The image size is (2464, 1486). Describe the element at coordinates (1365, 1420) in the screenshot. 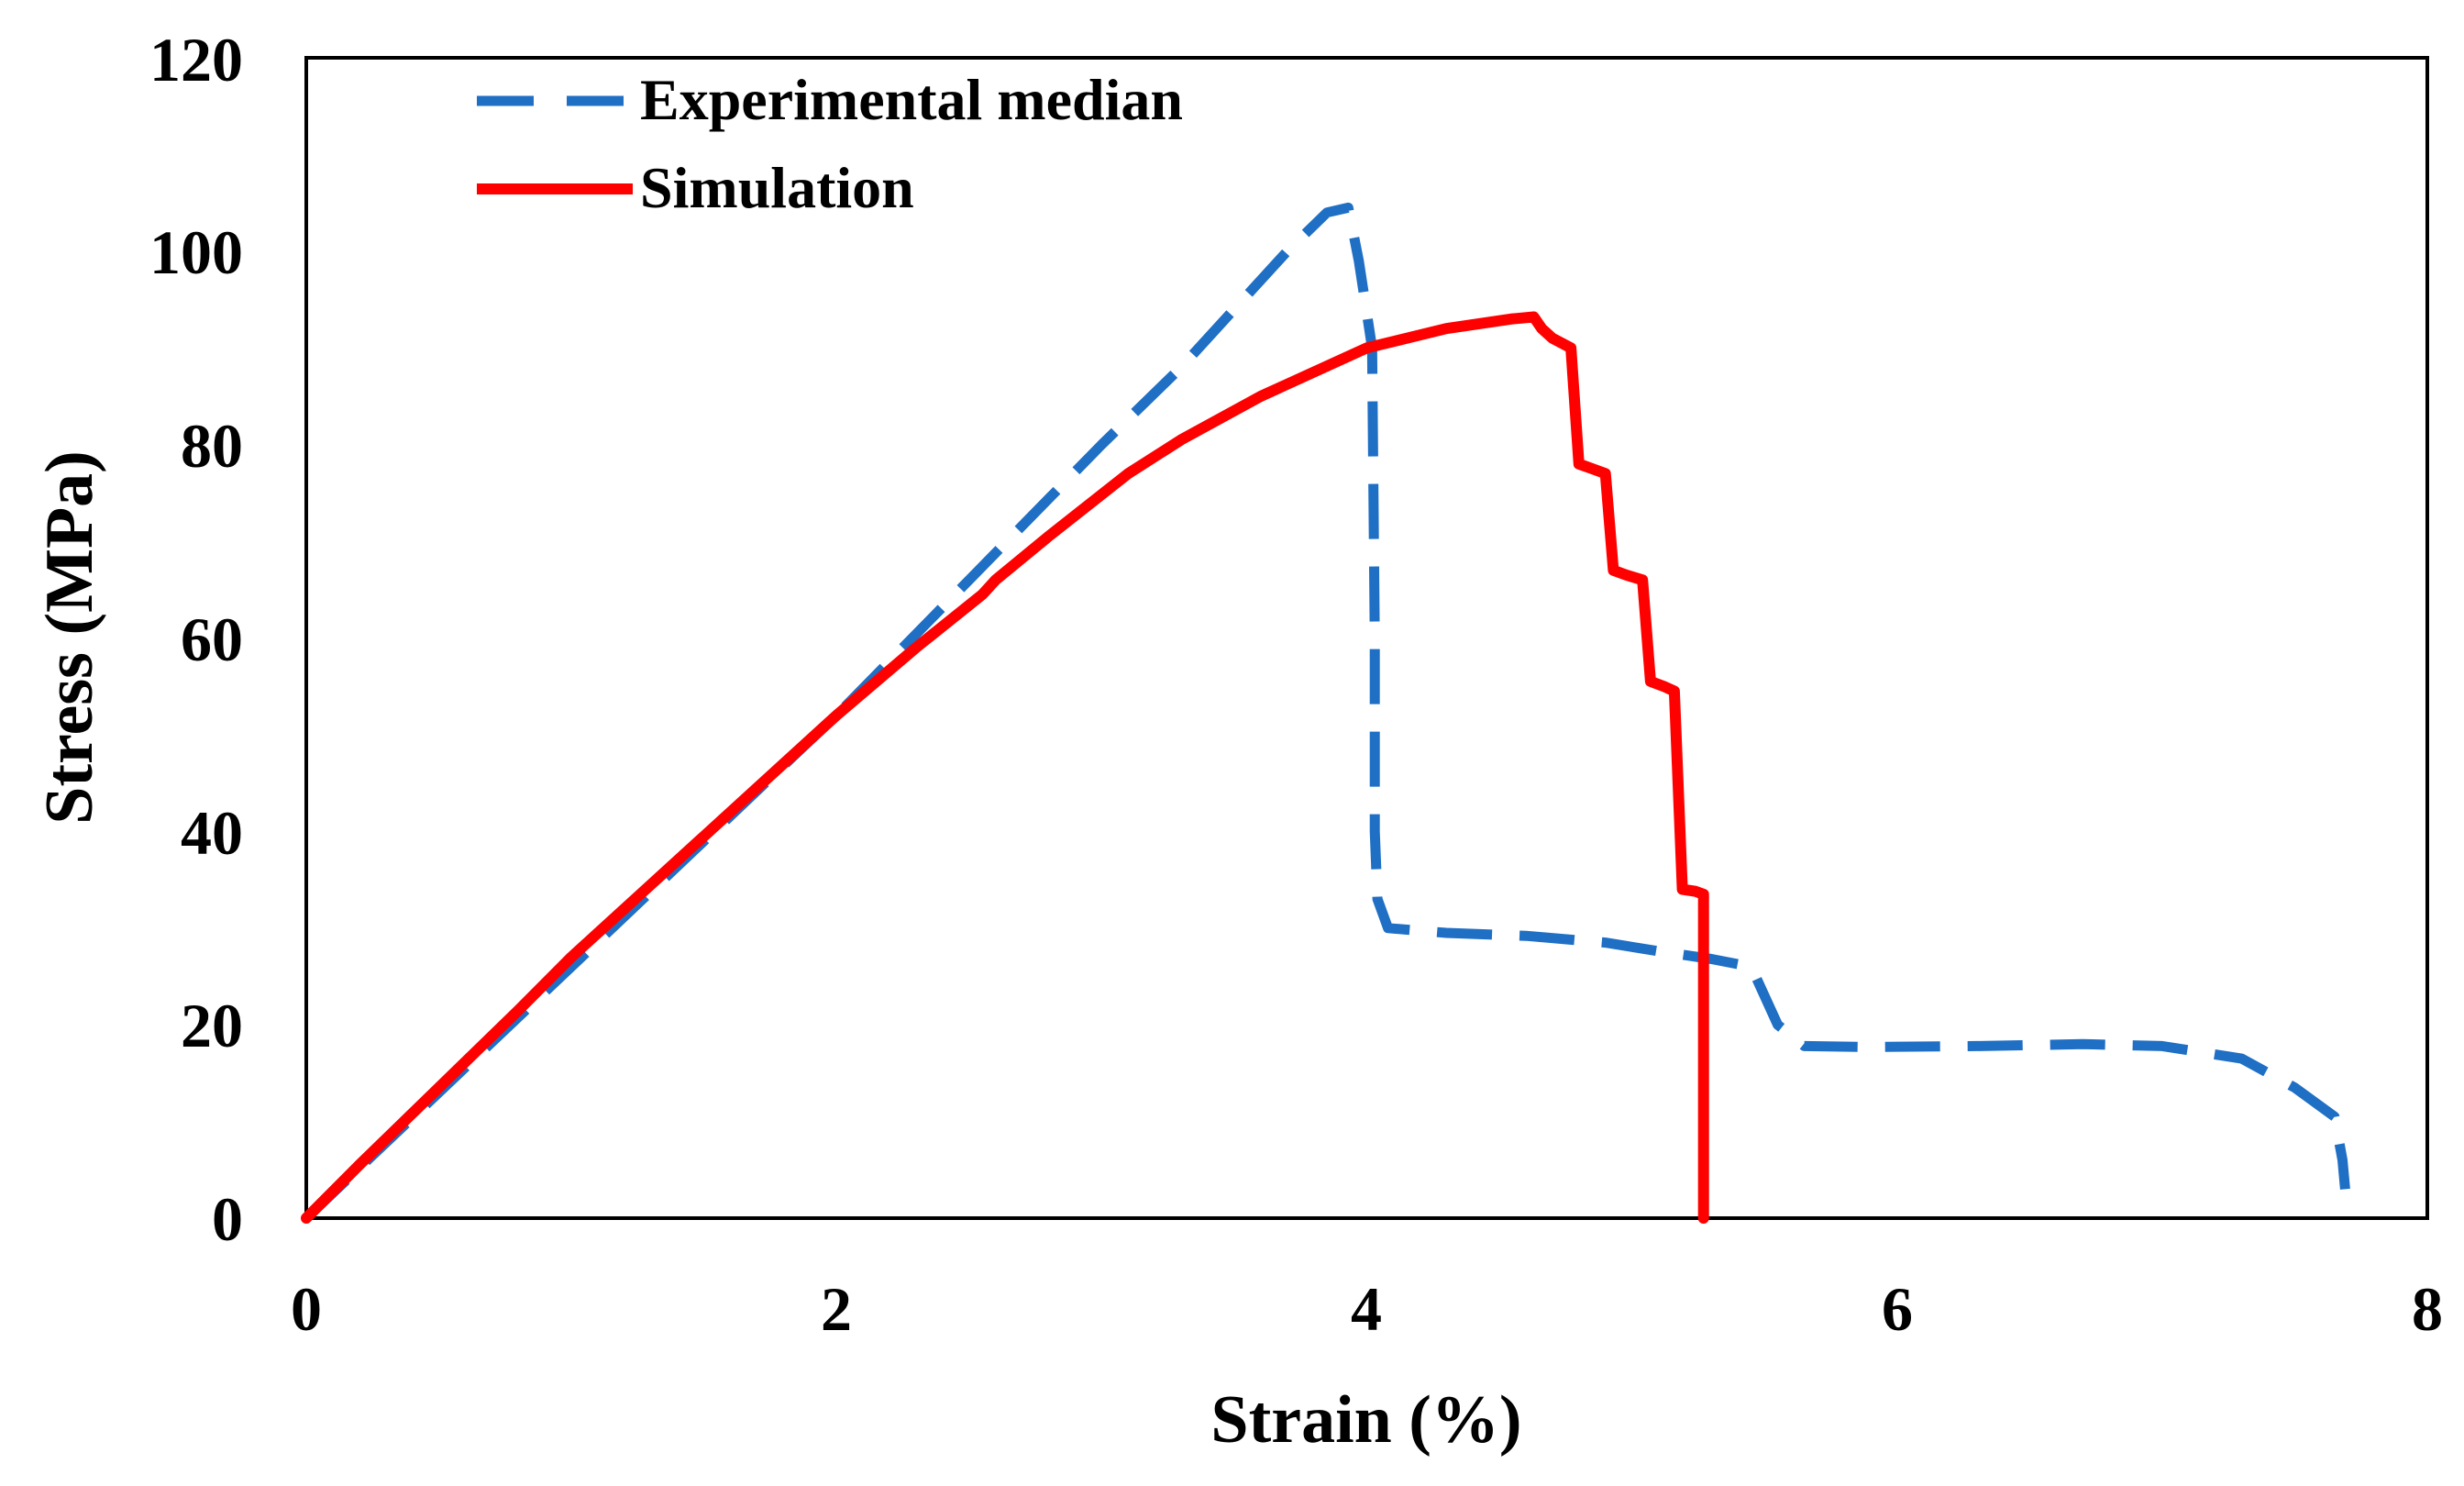

I see `x-axis-title: Strain (%)` at that location.